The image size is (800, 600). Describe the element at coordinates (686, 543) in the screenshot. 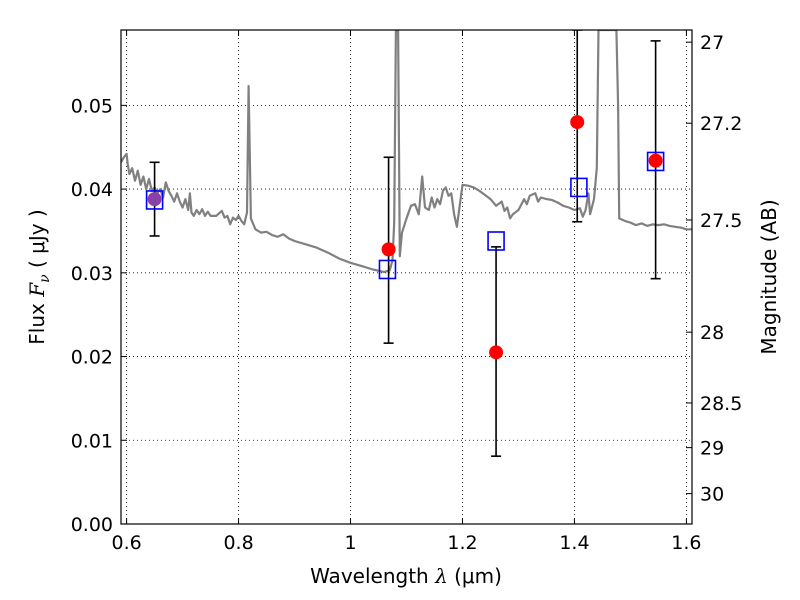

I see `x-tick-label: 1.6` at that location.